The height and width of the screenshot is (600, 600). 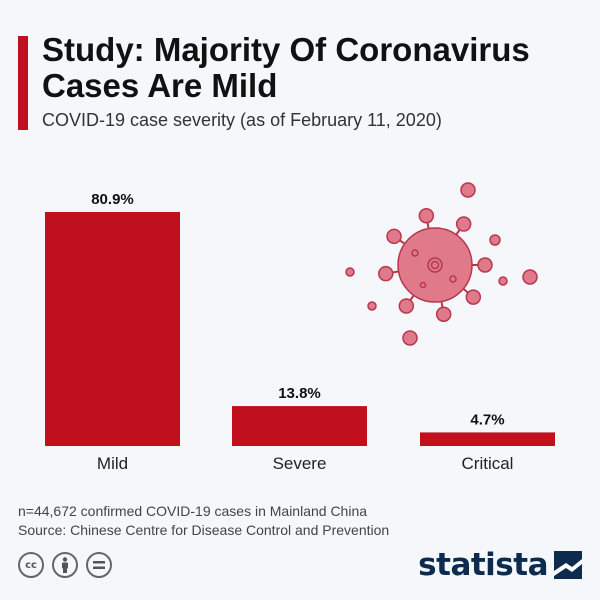 What do you see at coordinates (112, 329) in the screenshot?
I see `bar-mild` at bounding box center [112, 329].